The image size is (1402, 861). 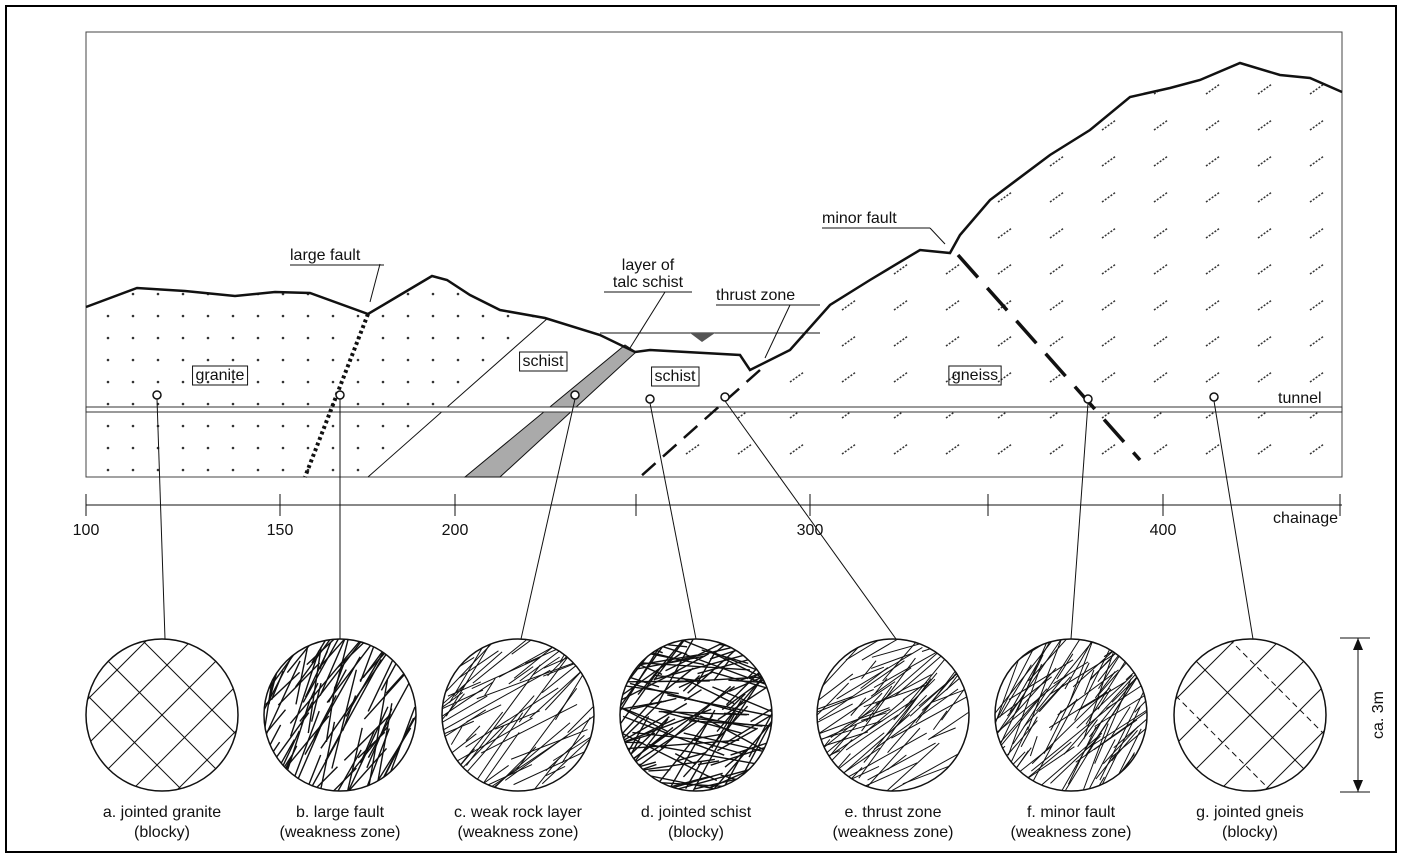 I want to click on unit-box, so click(x=675, y=376).